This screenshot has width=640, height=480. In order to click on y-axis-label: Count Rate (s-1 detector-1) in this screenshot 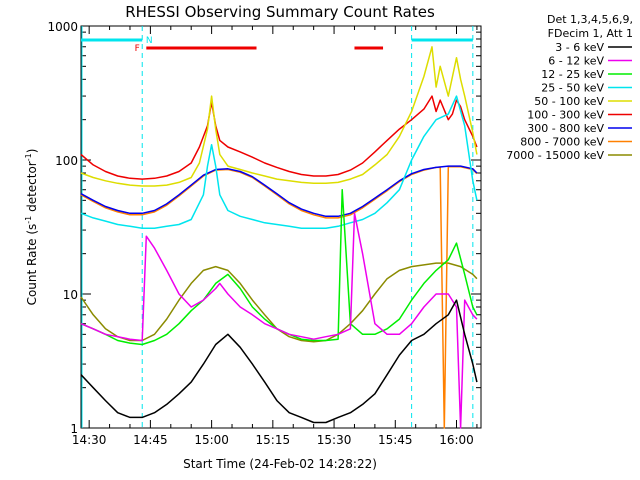, I will do `click(31, 227)`.